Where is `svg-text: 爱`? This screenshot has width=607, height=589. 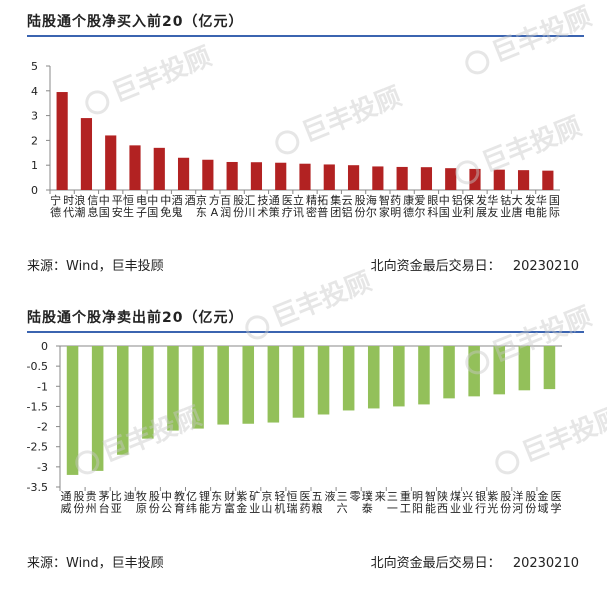 svg-text: 爱 is located at coordinates (419, 200).